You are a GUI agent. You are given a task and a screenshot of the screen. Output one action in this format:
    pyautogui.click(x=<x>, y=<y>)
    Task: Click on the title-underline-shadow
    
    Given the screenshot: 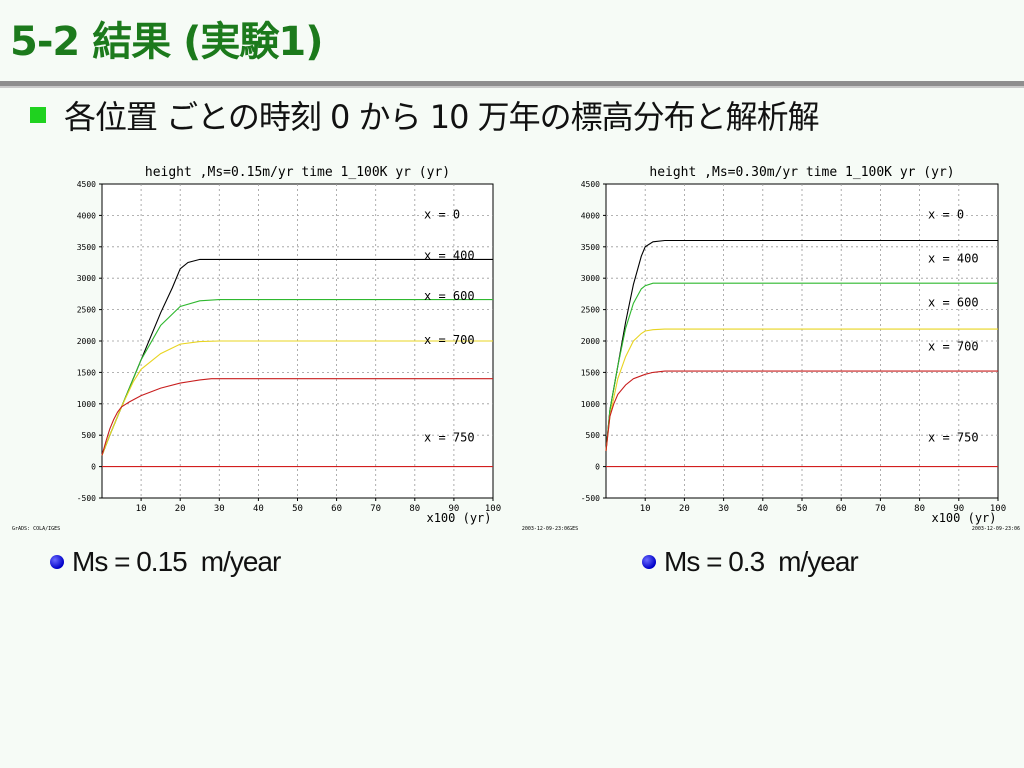 What is the action you would take?
    pyautogui.click(x=512, y=87)
    